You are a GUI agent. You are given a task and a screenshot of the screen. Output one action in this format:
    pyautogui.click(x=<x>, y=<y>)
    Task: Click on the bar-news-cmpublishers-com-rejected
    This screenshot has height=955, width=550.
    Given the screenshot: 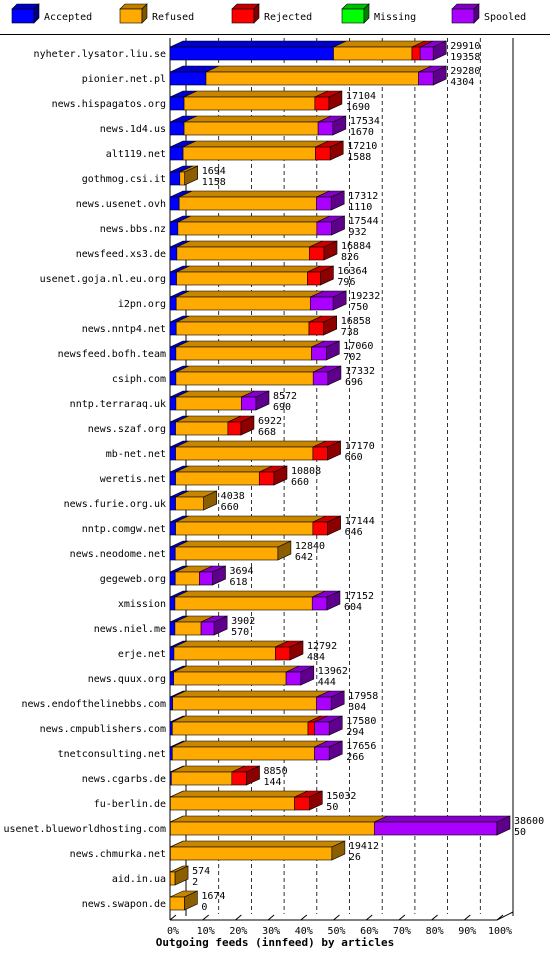 What is the action you would take?
    pyautogui.click(x=311, y=728)
    